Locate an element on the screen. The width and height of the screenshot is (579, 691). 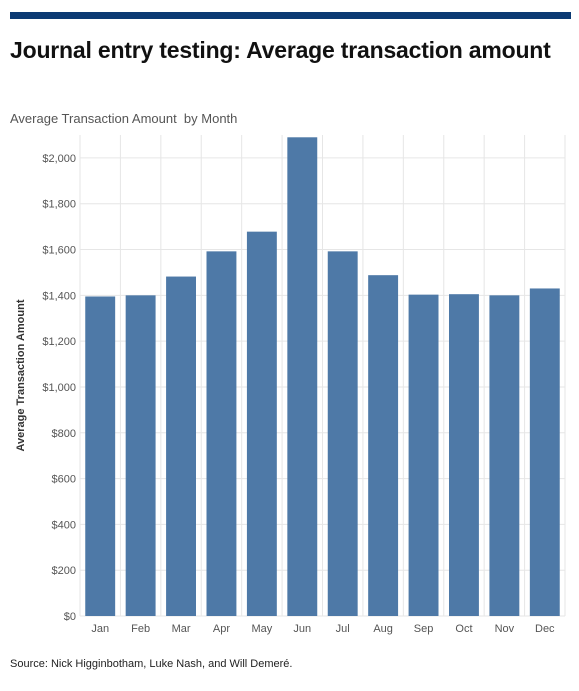
x-tick-label: May is located at coordinates (261, 629).